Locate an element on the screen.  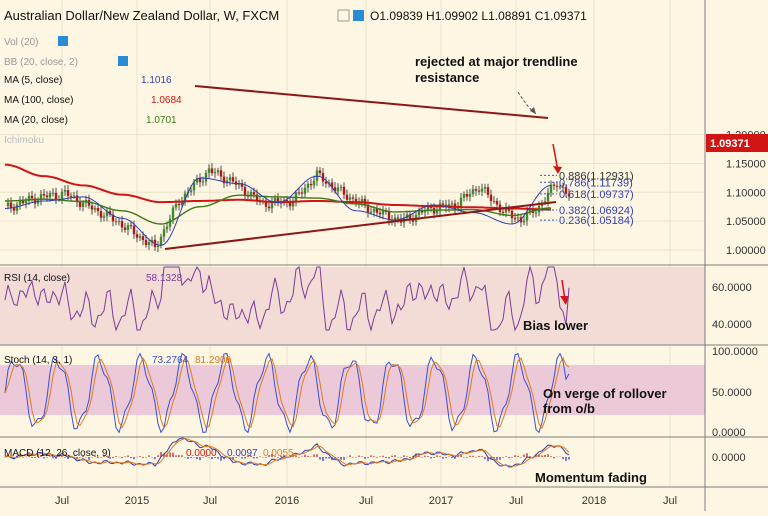
rsi-panel is located at coordinates (352, 306).